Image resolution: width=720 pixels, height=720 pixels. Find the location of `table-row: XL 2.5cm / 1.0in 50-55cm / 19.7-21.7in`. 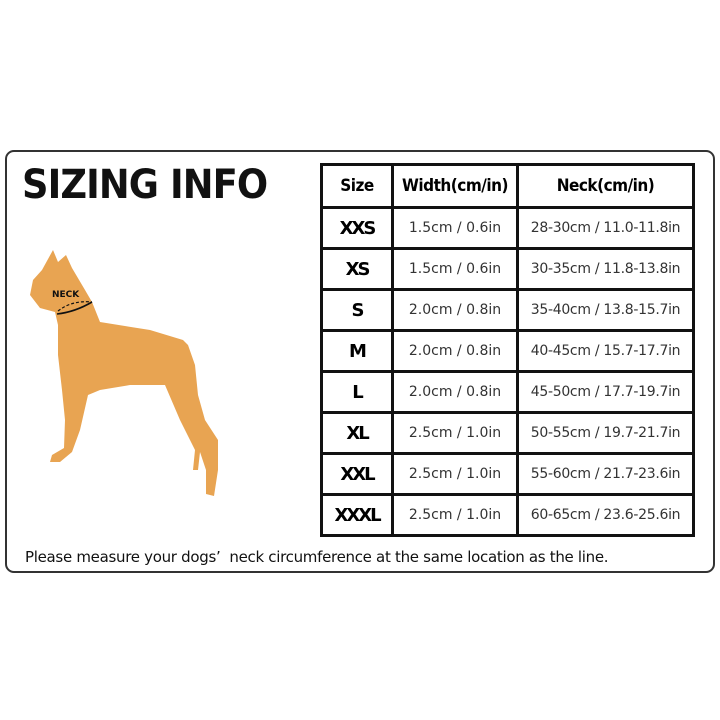

table-row: XL 2.5cm / 1.0in 50-55cm / 19.7-21.7in is located at coordinates (507, 433).